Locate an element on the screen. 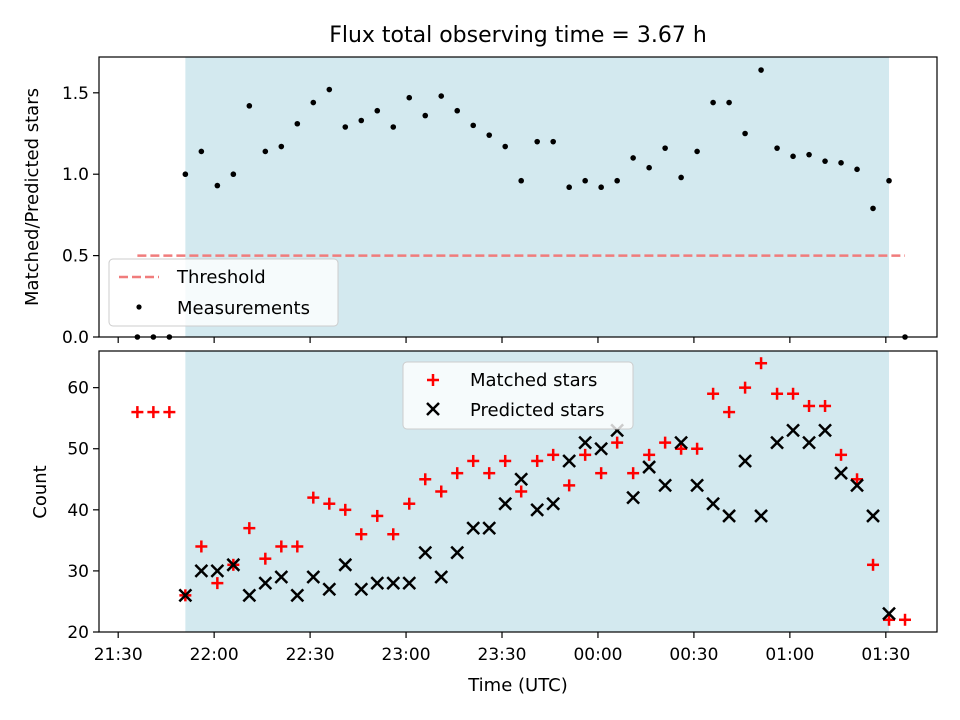 The width and height of the screenshot is (960, 720). x-tick-label: 22:30 is located at coordinates (310, 655).